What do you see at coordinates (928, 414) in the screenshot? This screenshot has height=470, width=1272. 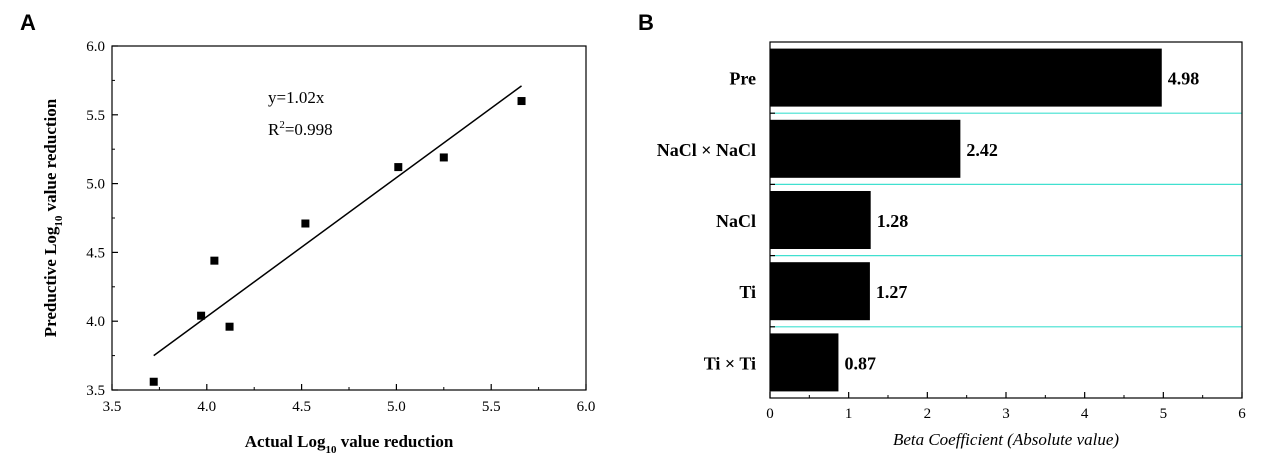 I see `bar-x-tick-label: 2` at bounding box center [928, 414].